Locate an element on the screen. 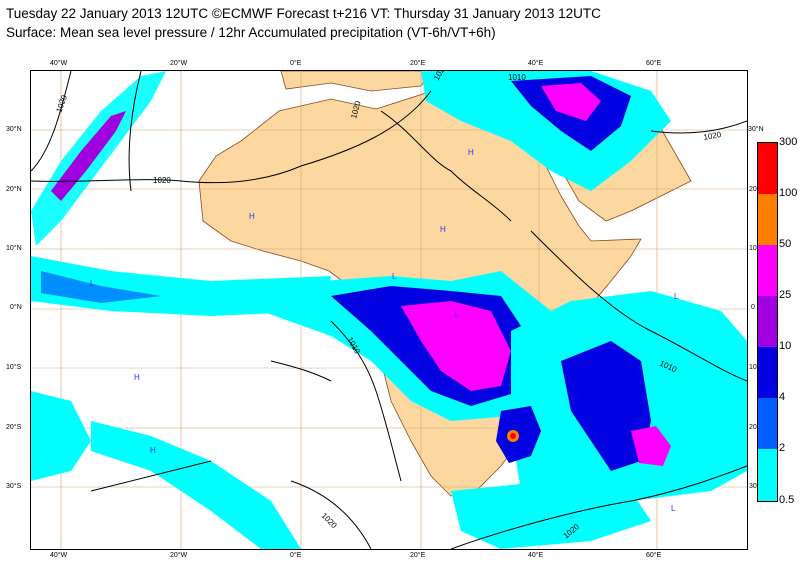 This screenshot has width=807, height=568. legend-label: 10 is located at coordinates (785, 346).